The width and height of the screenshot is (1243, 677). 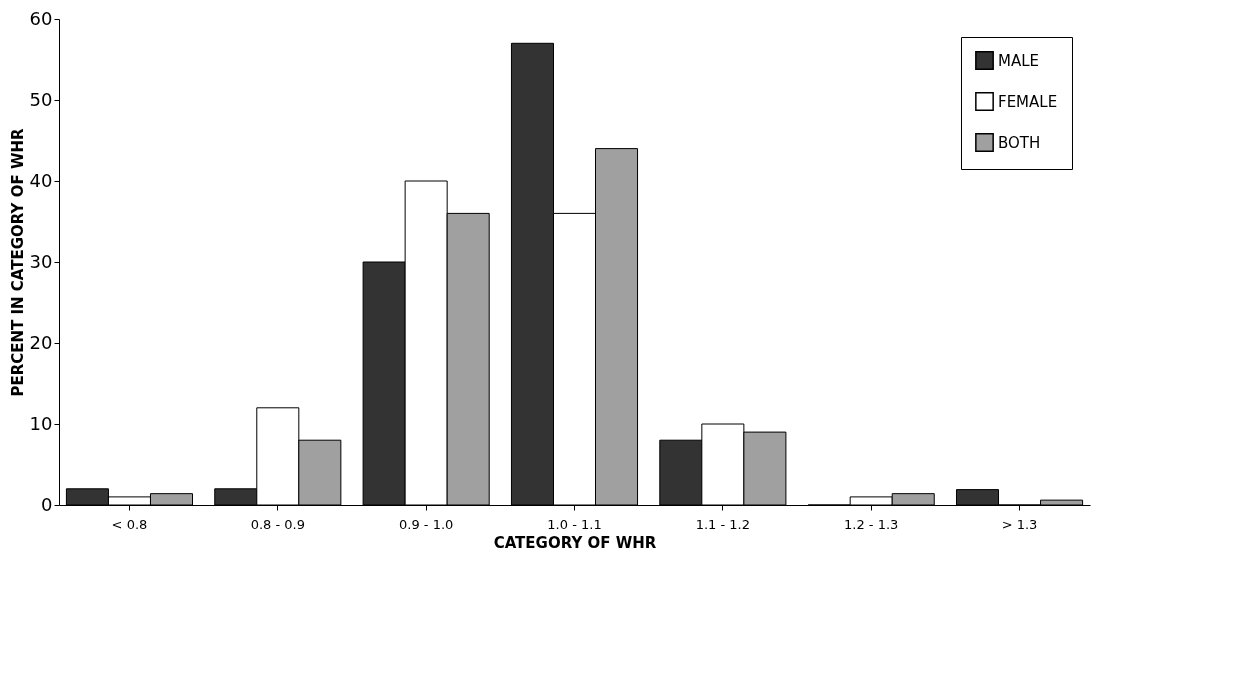 I want to click on legend-label: FEMALE, so click(x=1028, y=101).